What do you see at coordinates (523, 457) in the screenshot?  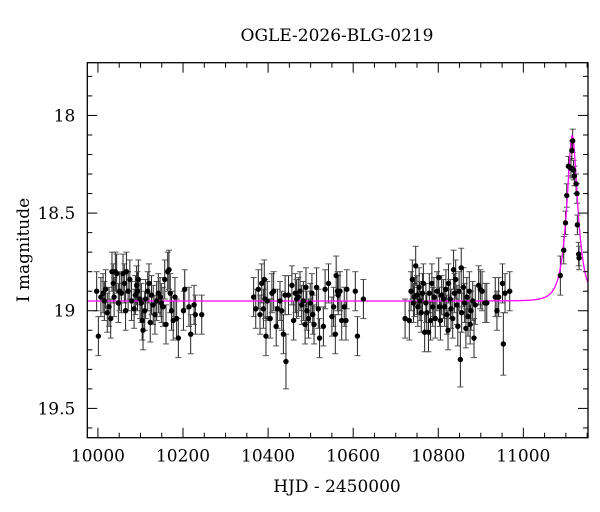 I see `x-tick-label: 11000` at bounding box center [523, 457].